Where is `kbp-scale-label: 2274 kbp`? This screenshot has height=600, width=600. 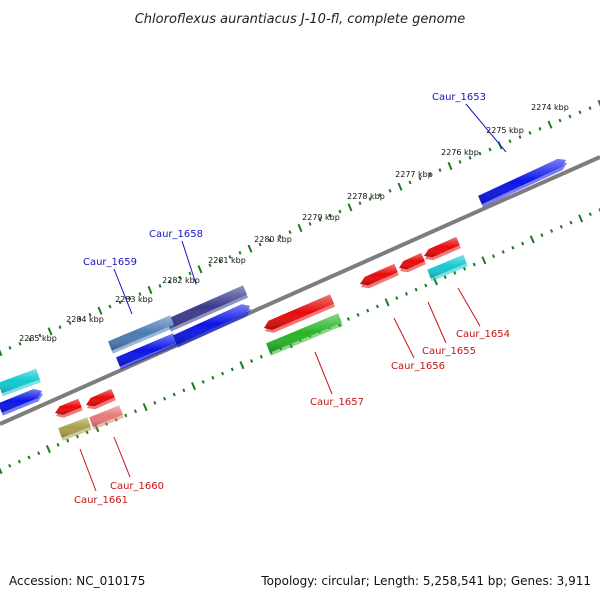 kbp-scale-label: 2274 kbp is located at coordinates (550, 107).